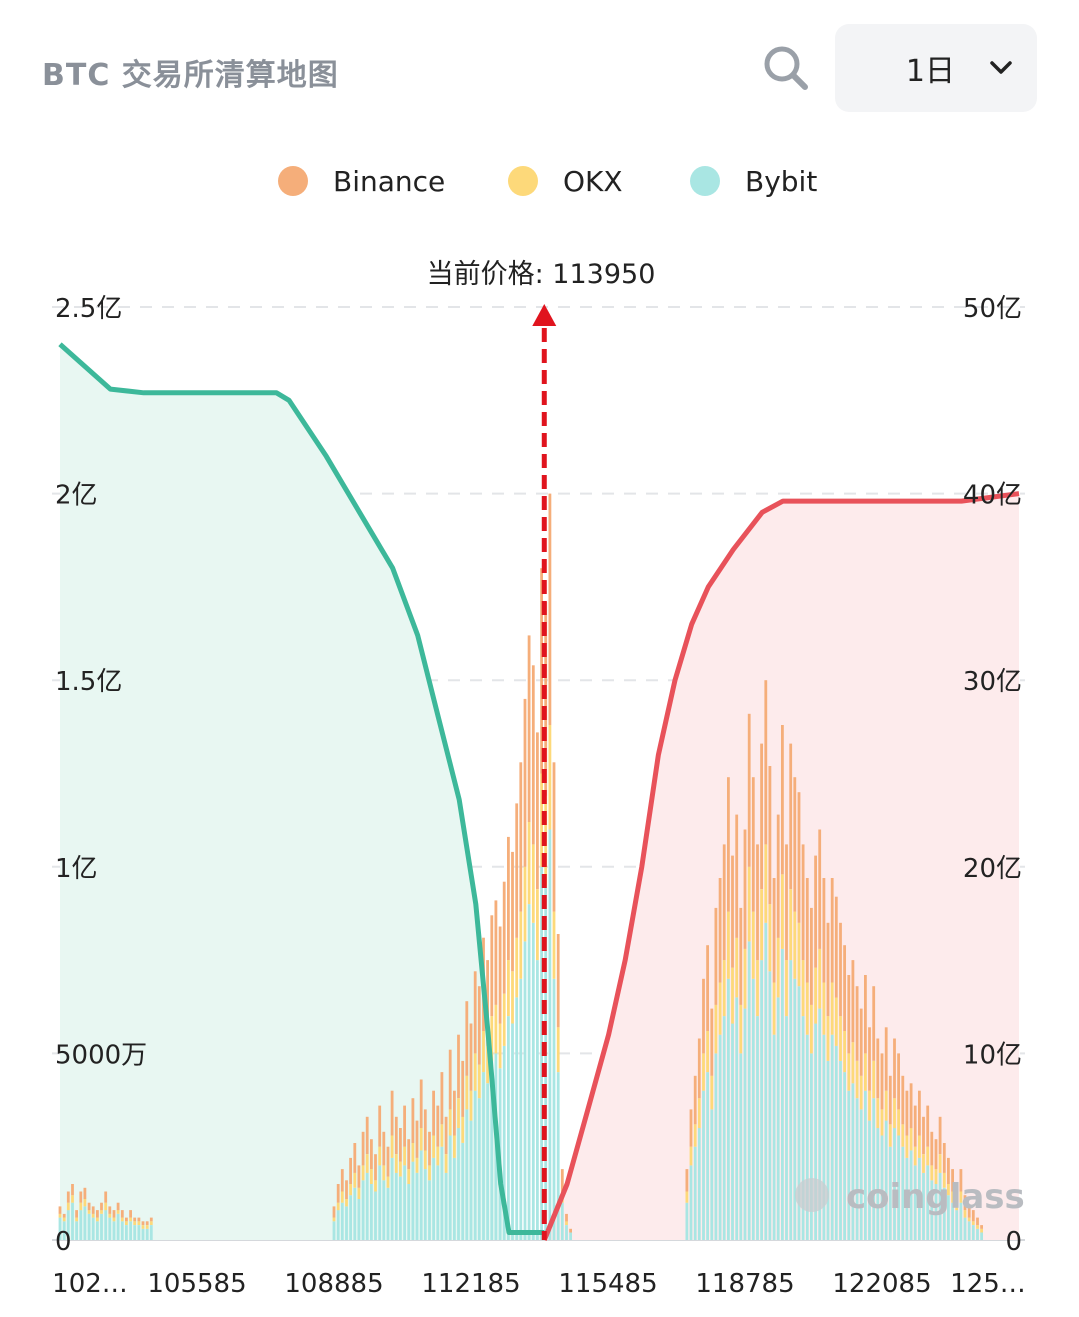 The image size is (1079, 1317). Describe the element at coordinates (523, 181) in the screenshot. I see `legend-dot-okx` at that location.